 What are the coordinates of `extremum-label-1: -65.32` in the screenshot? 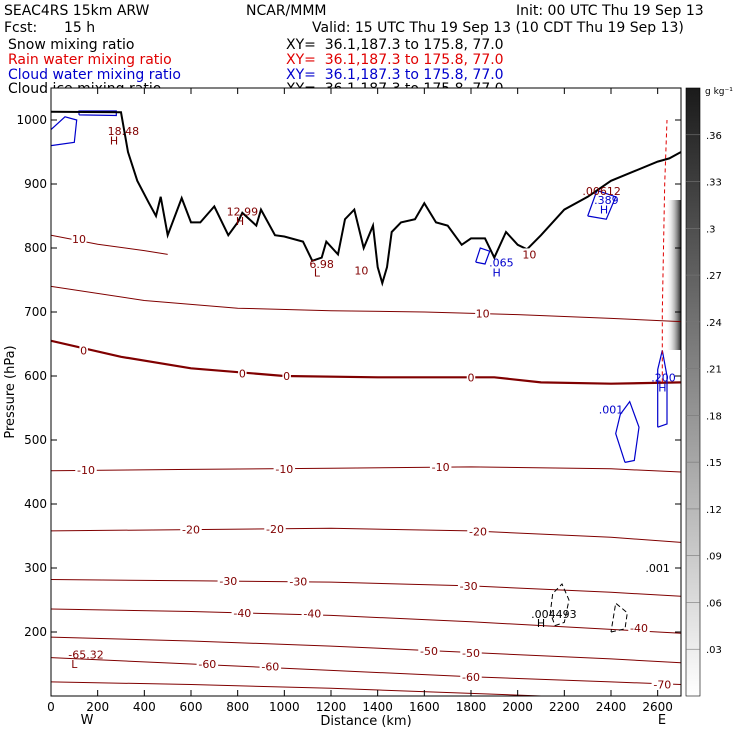 It's located at (85, 654).